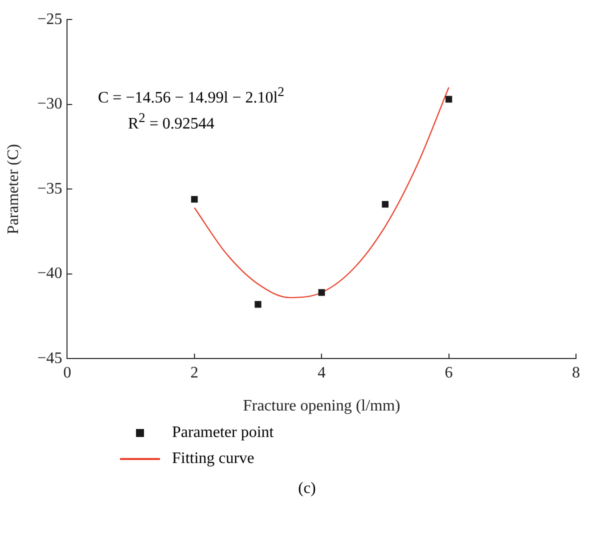 This screenshot has height=550, width=614. What do you see at coordinates (49, 358) in the screenshot?
I see `y-tick-label: −45` at bounding box center [49, 358].